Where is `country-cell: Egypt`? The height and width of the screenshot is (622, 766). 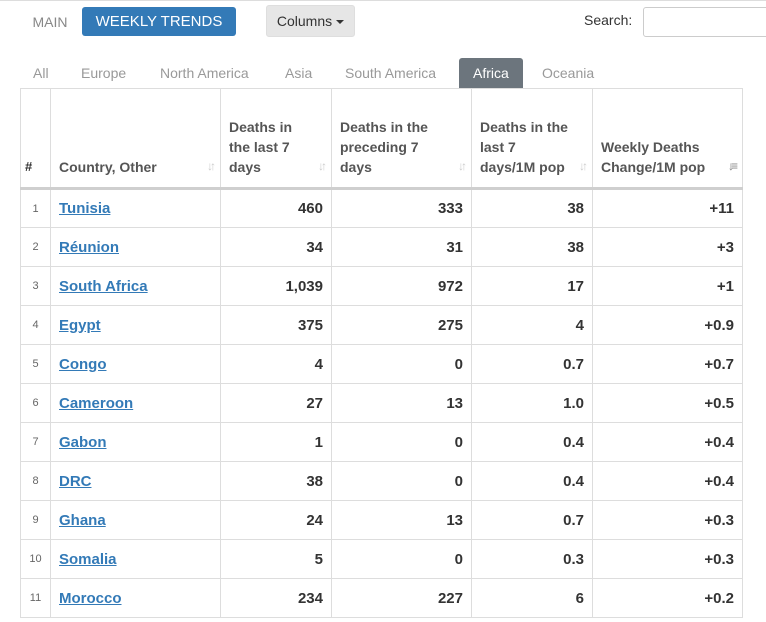 country-cell: Egypt is located at coordinates (135, 325).